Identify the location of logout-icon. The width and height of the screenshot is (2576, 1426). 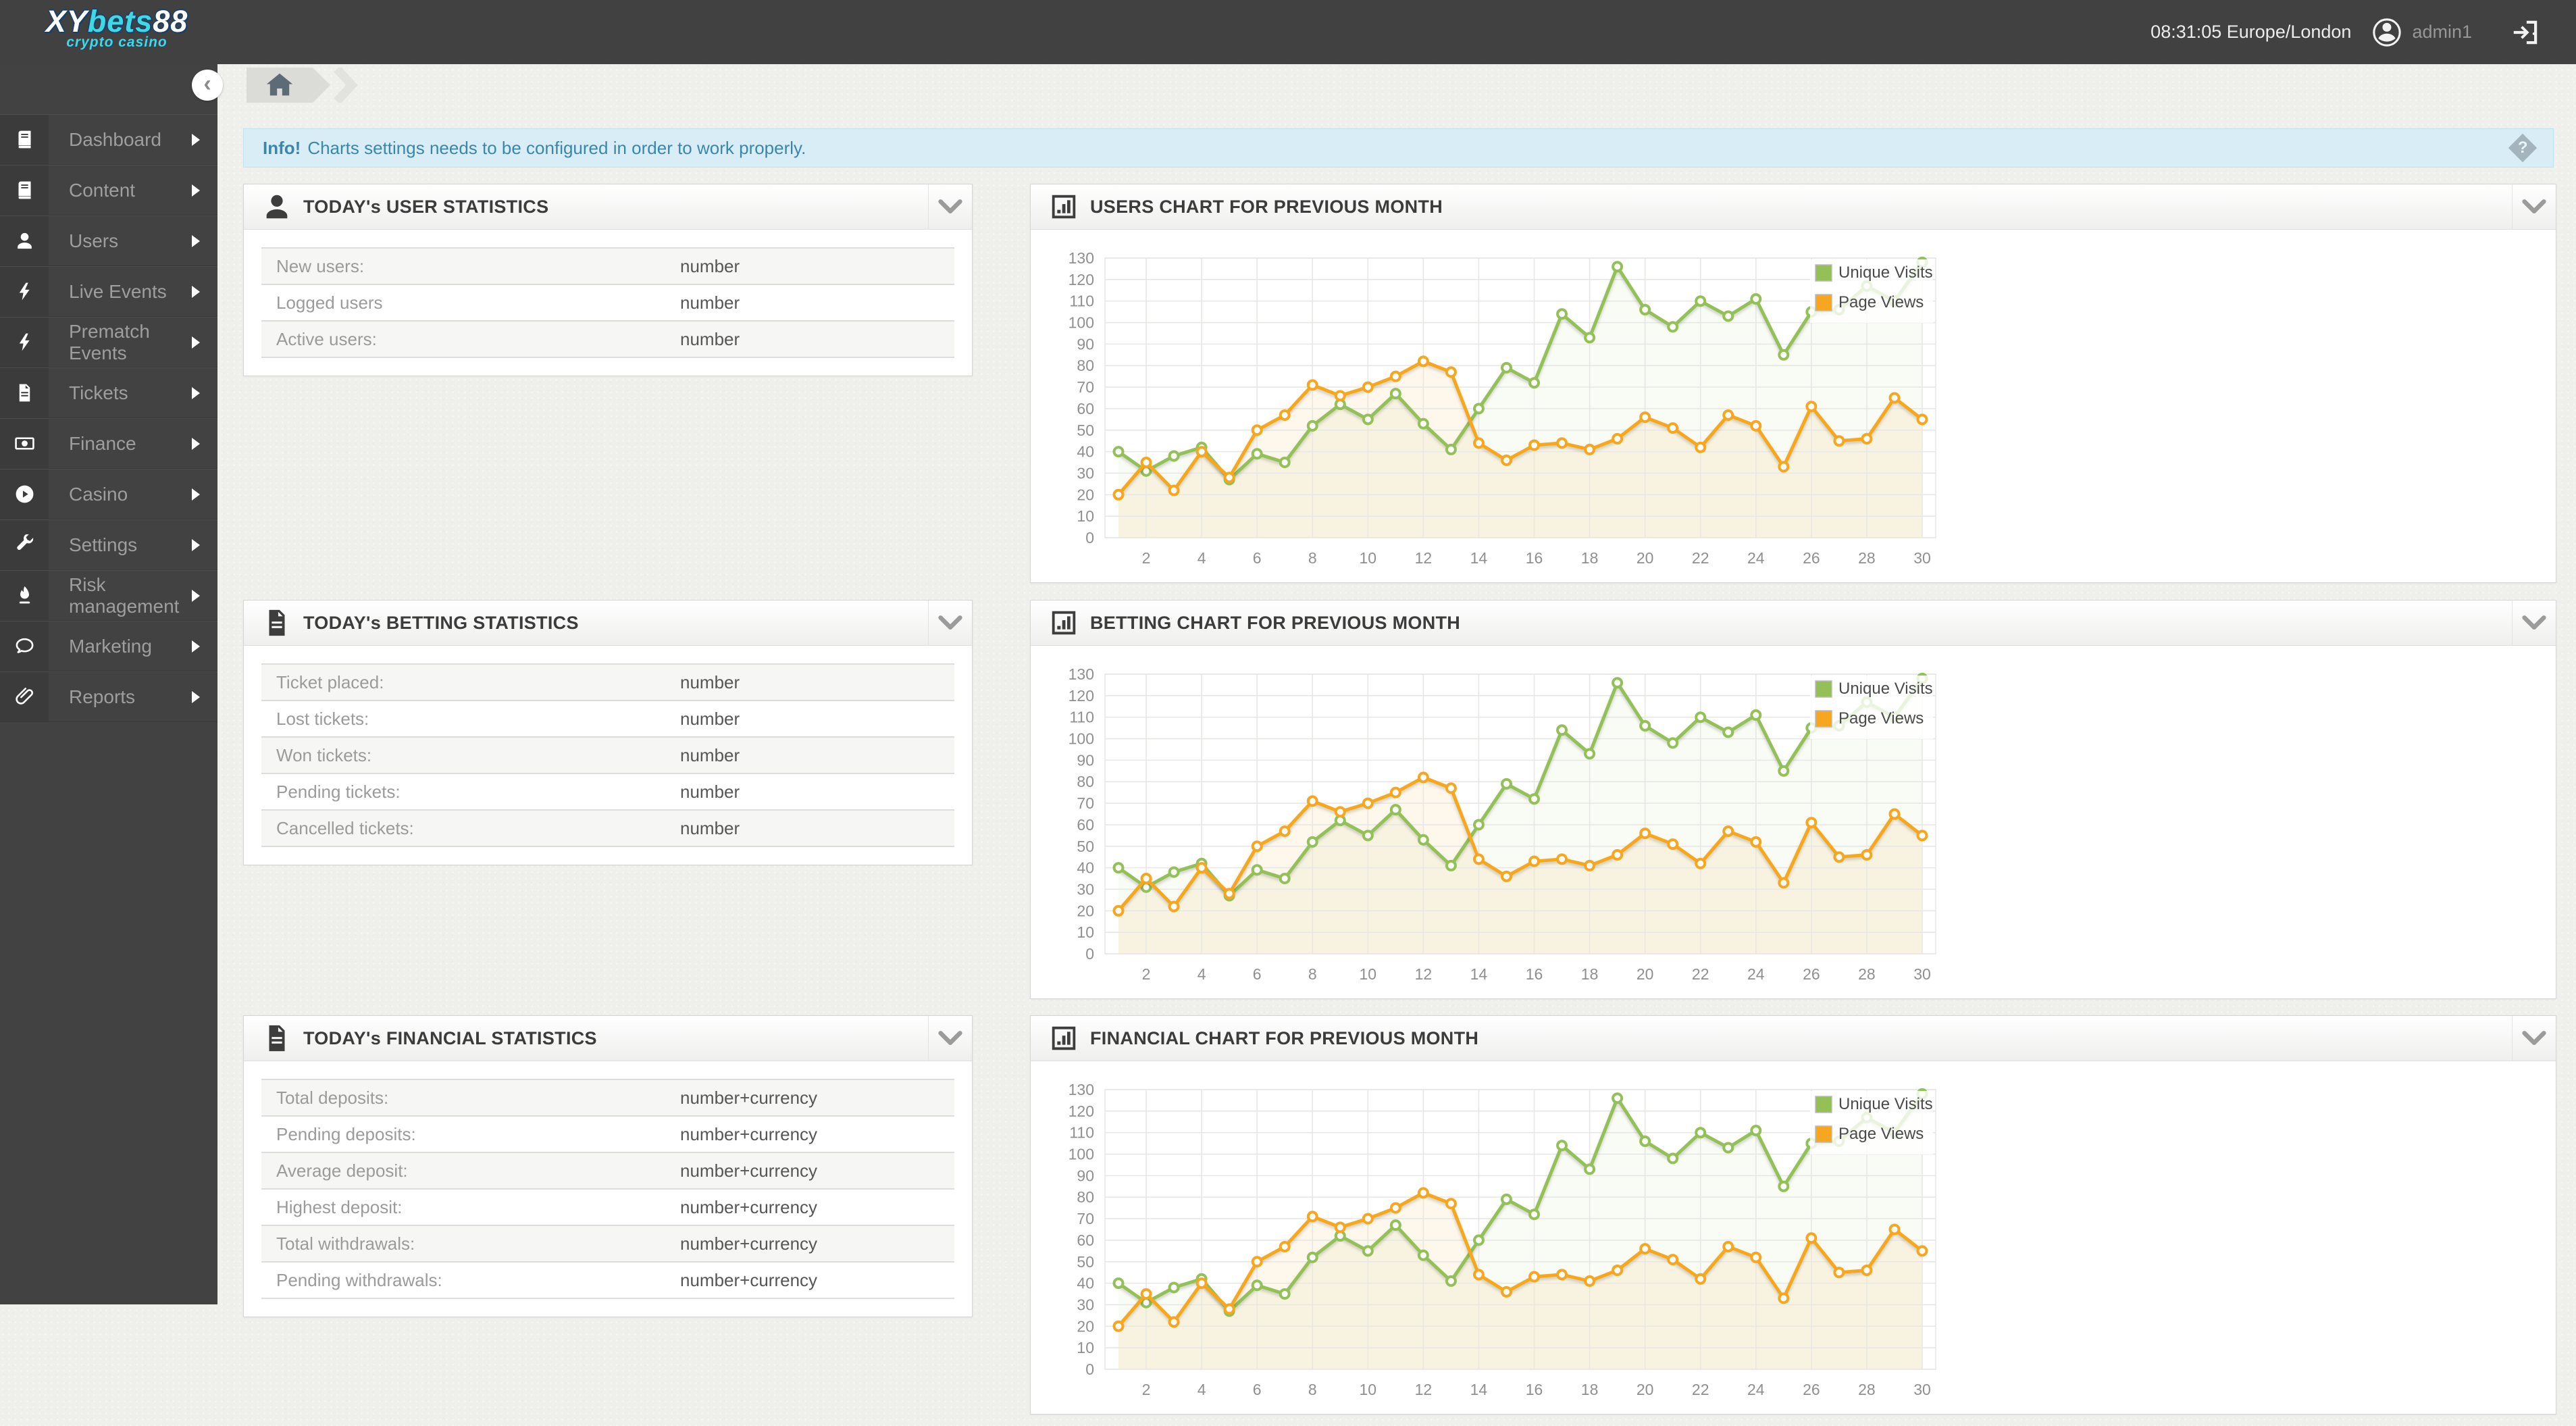
(2525, 32).